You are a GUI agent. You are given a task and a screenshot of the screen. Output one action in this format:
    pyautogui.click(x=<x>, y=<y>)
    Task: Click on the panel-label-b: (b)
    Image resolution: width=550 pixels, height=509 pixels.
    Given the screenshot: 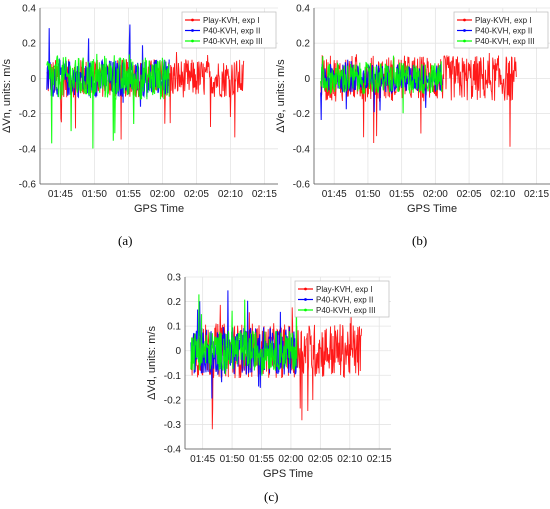 What is the action you would take?
    pyautogui.click(x=420, y=240)
    